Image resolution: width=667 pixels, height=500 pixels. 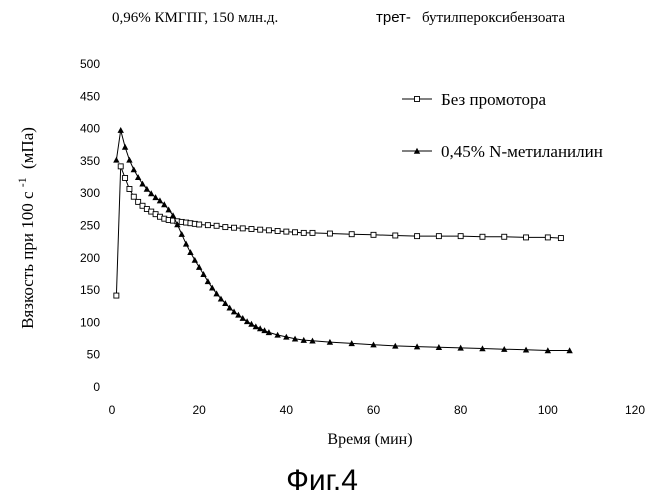 What do you see at coordinates (548, 410) in the screenshot?
I see `x-tick-label: 100` at bounding box center [548, 410].